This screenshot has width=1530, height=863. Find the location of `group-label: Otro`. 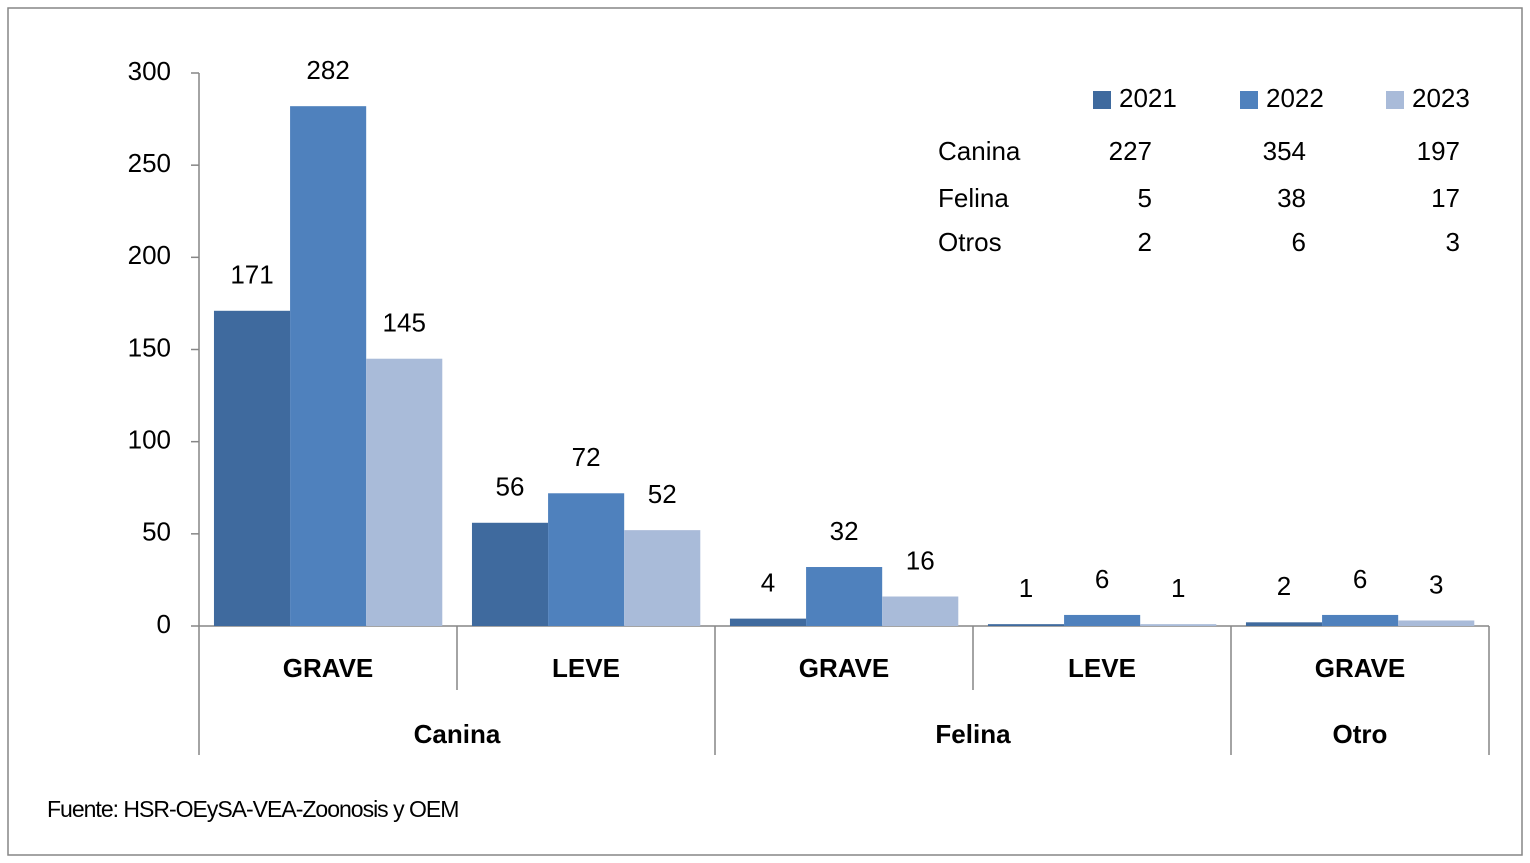

group-label: Otro is located at coordinates (1360, 734).